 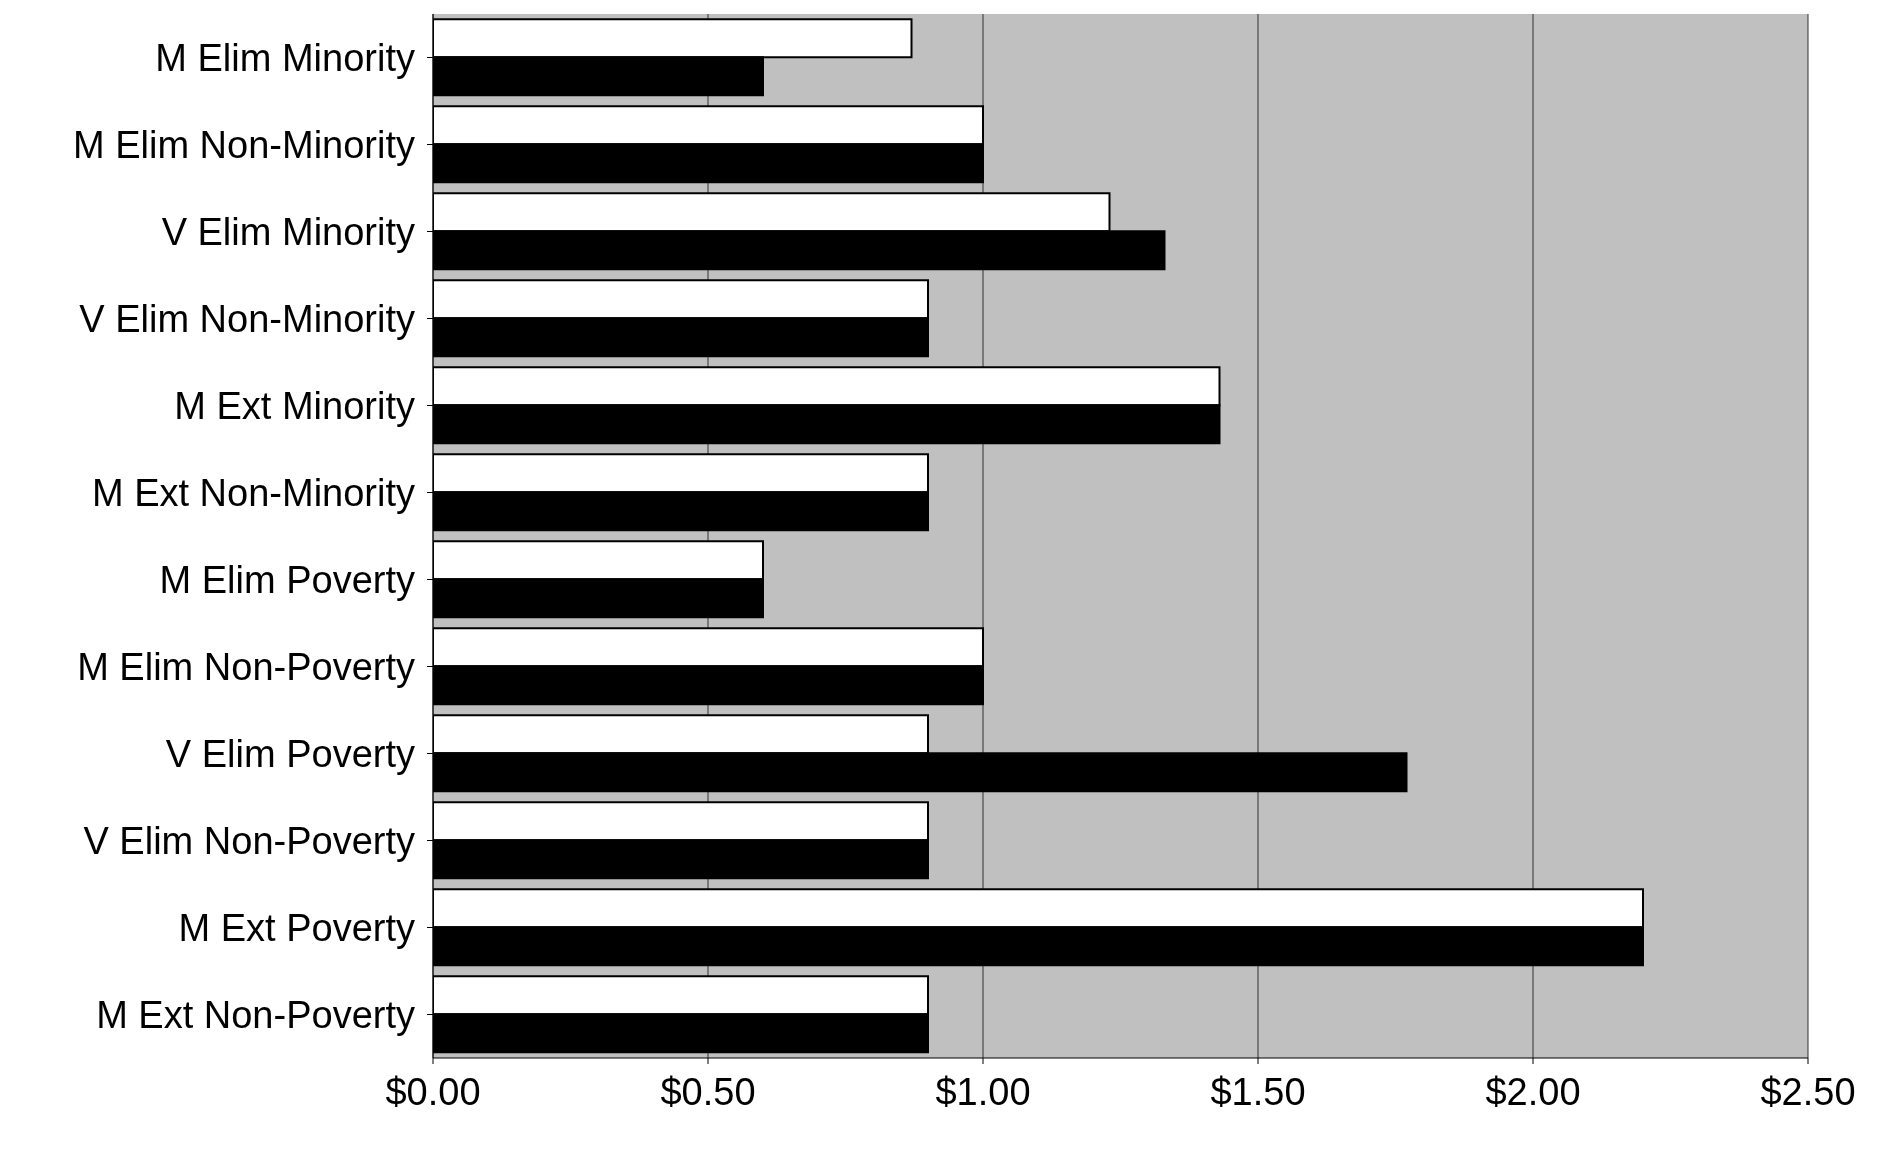 What do you see at coordinates (247, 318) in the screenshot?
I see `y-tick-label: V Elim Non-Minority` at bounding box center [247, 318].